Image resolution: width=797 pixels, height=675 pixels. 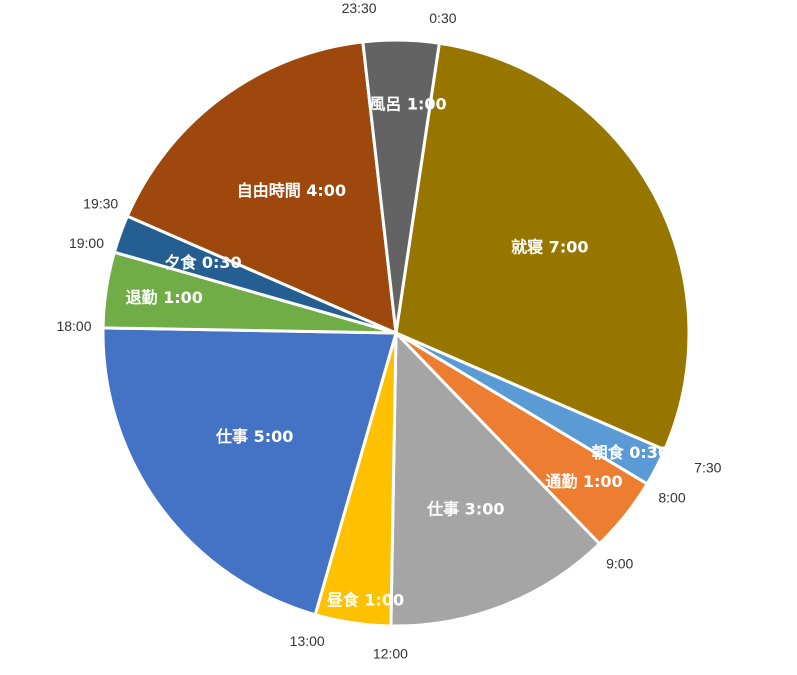 I want to click on time-label: 23:30, so click(x=359, y=8).